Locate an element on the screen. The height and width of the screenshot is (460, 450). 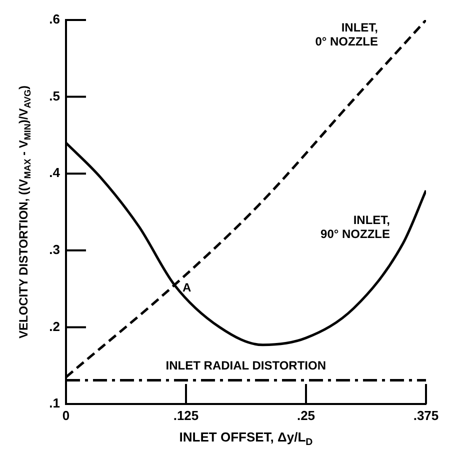
x-tick-label: .375 is located at coordinates (426, 416).